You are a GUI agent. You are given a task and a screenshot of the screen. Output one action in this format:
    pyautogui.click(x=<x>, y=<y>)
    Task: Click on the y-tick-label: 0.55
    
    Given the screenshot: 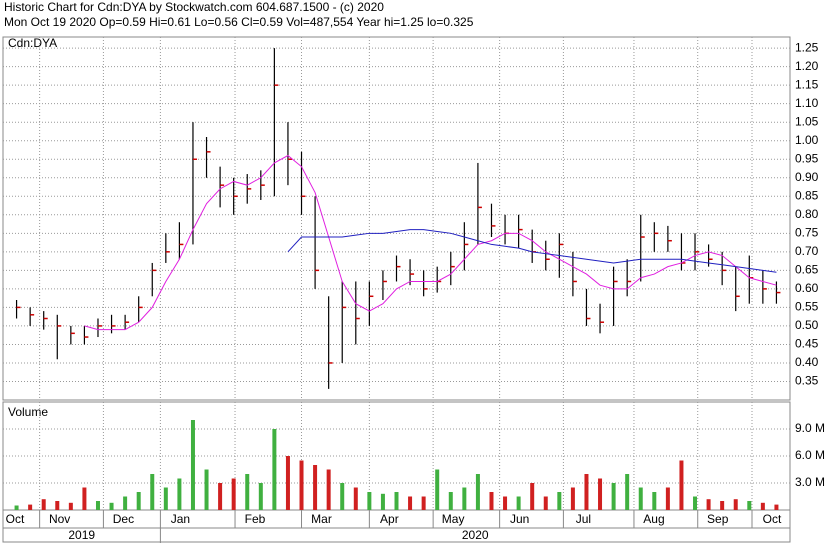 What is the action you would take?
    pyautogui.click(x=807, y=307)
    